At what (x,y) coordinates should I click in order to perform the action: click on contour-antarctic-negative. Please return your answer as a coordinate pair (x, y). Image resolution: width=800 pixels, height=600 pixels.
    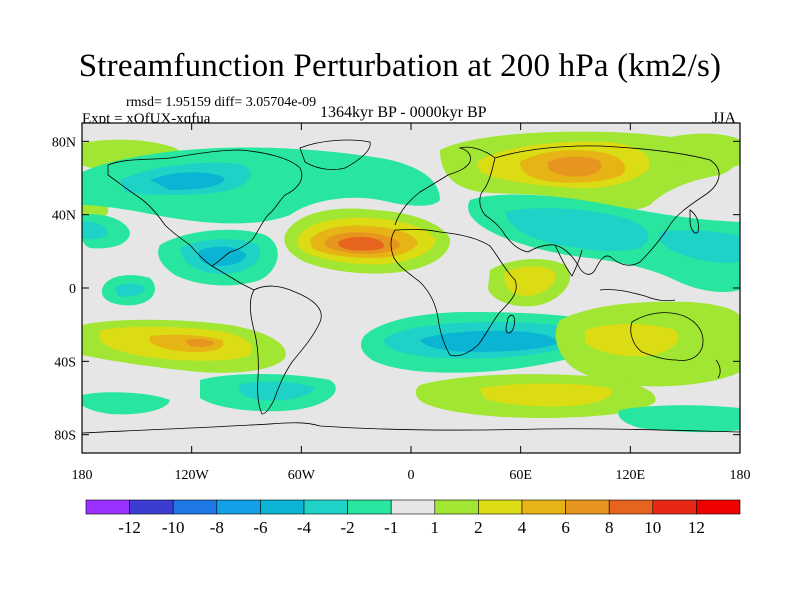
    Looking at the image, I should click on (679, 419).